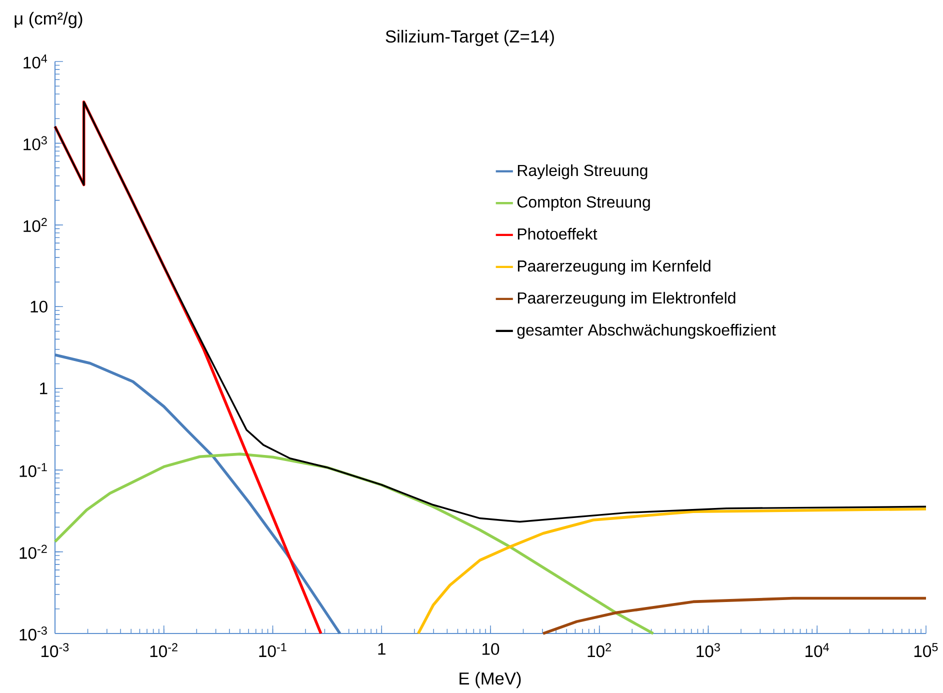 This screenshot has width=943, height=693. What do you see at coordinates (627, 299) in the screenshot?
I see `legend-label: Paarerzeugung im Elektronfeld` at bounding box center [627, 299].